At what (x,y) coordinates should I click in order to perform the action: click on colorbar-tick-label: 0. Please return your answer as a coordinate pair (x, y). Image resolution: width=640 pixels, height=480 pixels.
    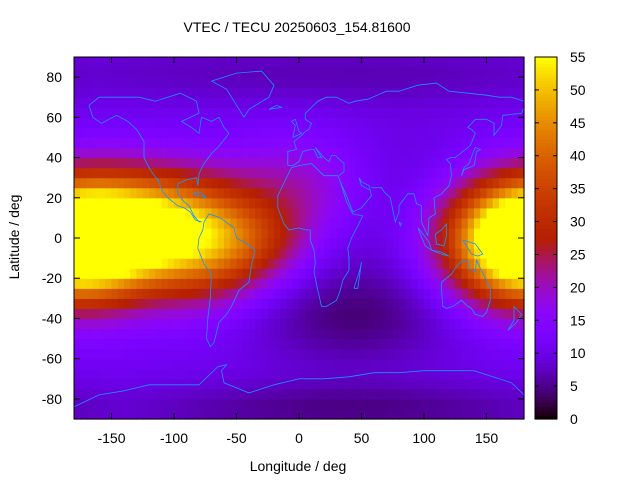
    Looking at the image, I should click on (574, 419).